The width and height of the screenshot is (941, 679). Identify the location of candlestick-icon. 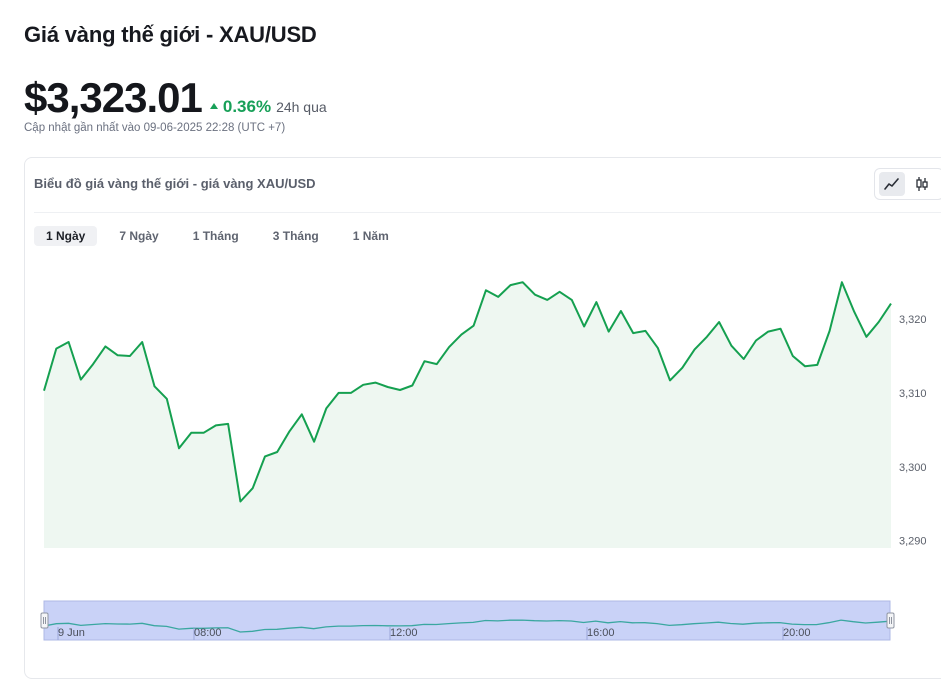
(922, 184).